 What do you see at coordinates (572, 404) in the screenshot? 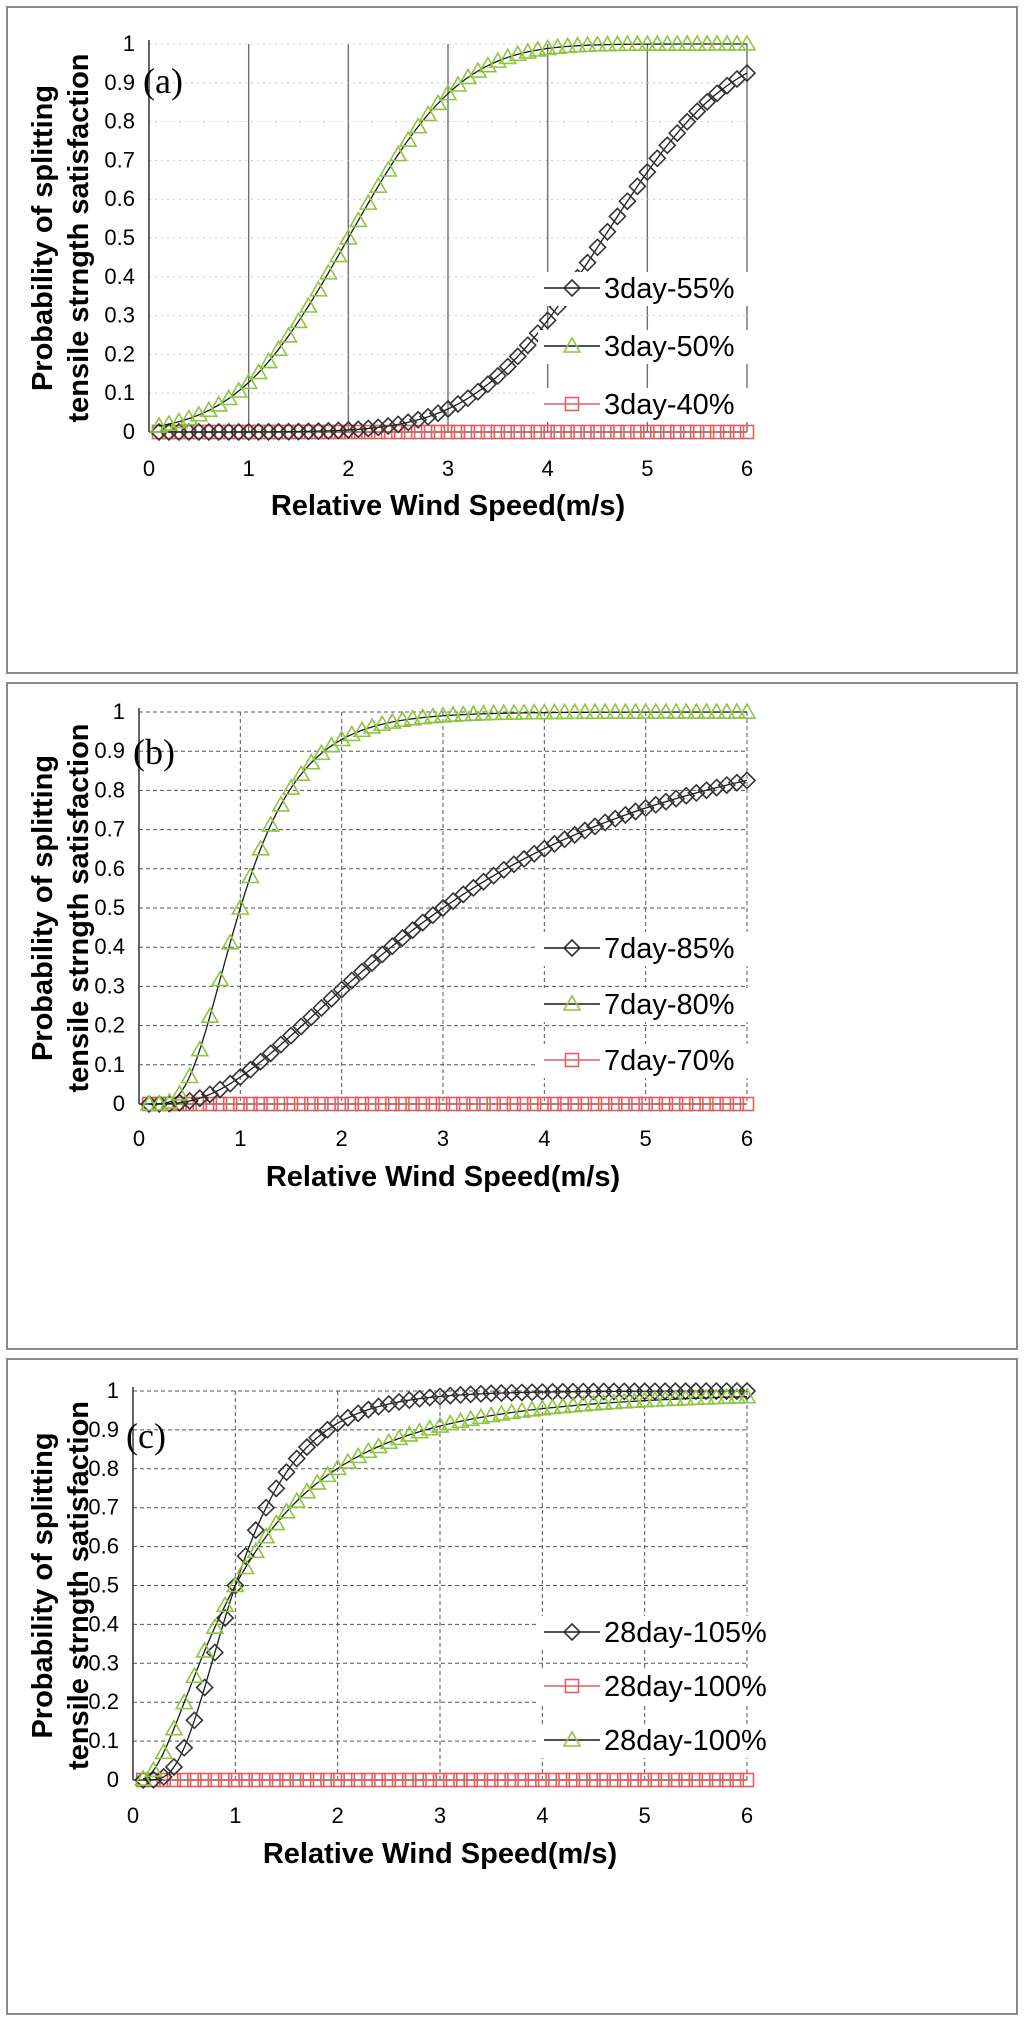
I see `legend-marker` at bounding box center [572, 404].